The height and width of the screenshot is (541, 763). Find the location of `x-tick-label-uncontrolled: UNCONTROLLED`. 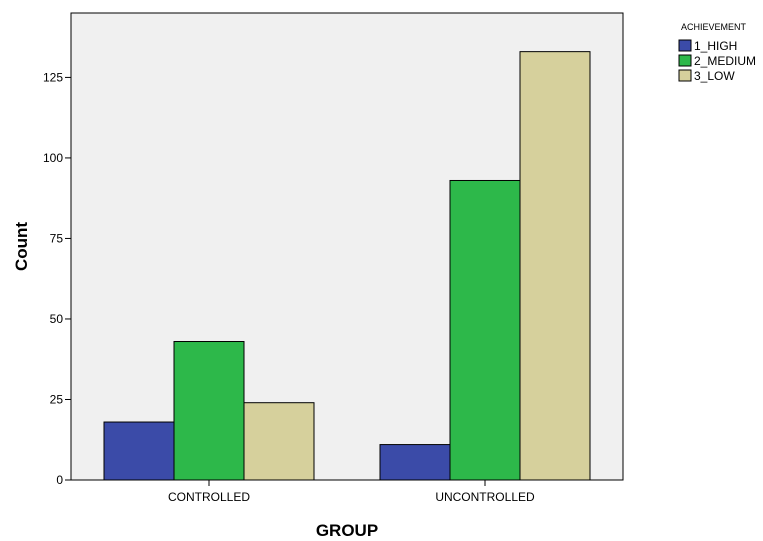

x-tick-label-uncontrolled: UNCONTROLLED is located at coordinates (485, 497).